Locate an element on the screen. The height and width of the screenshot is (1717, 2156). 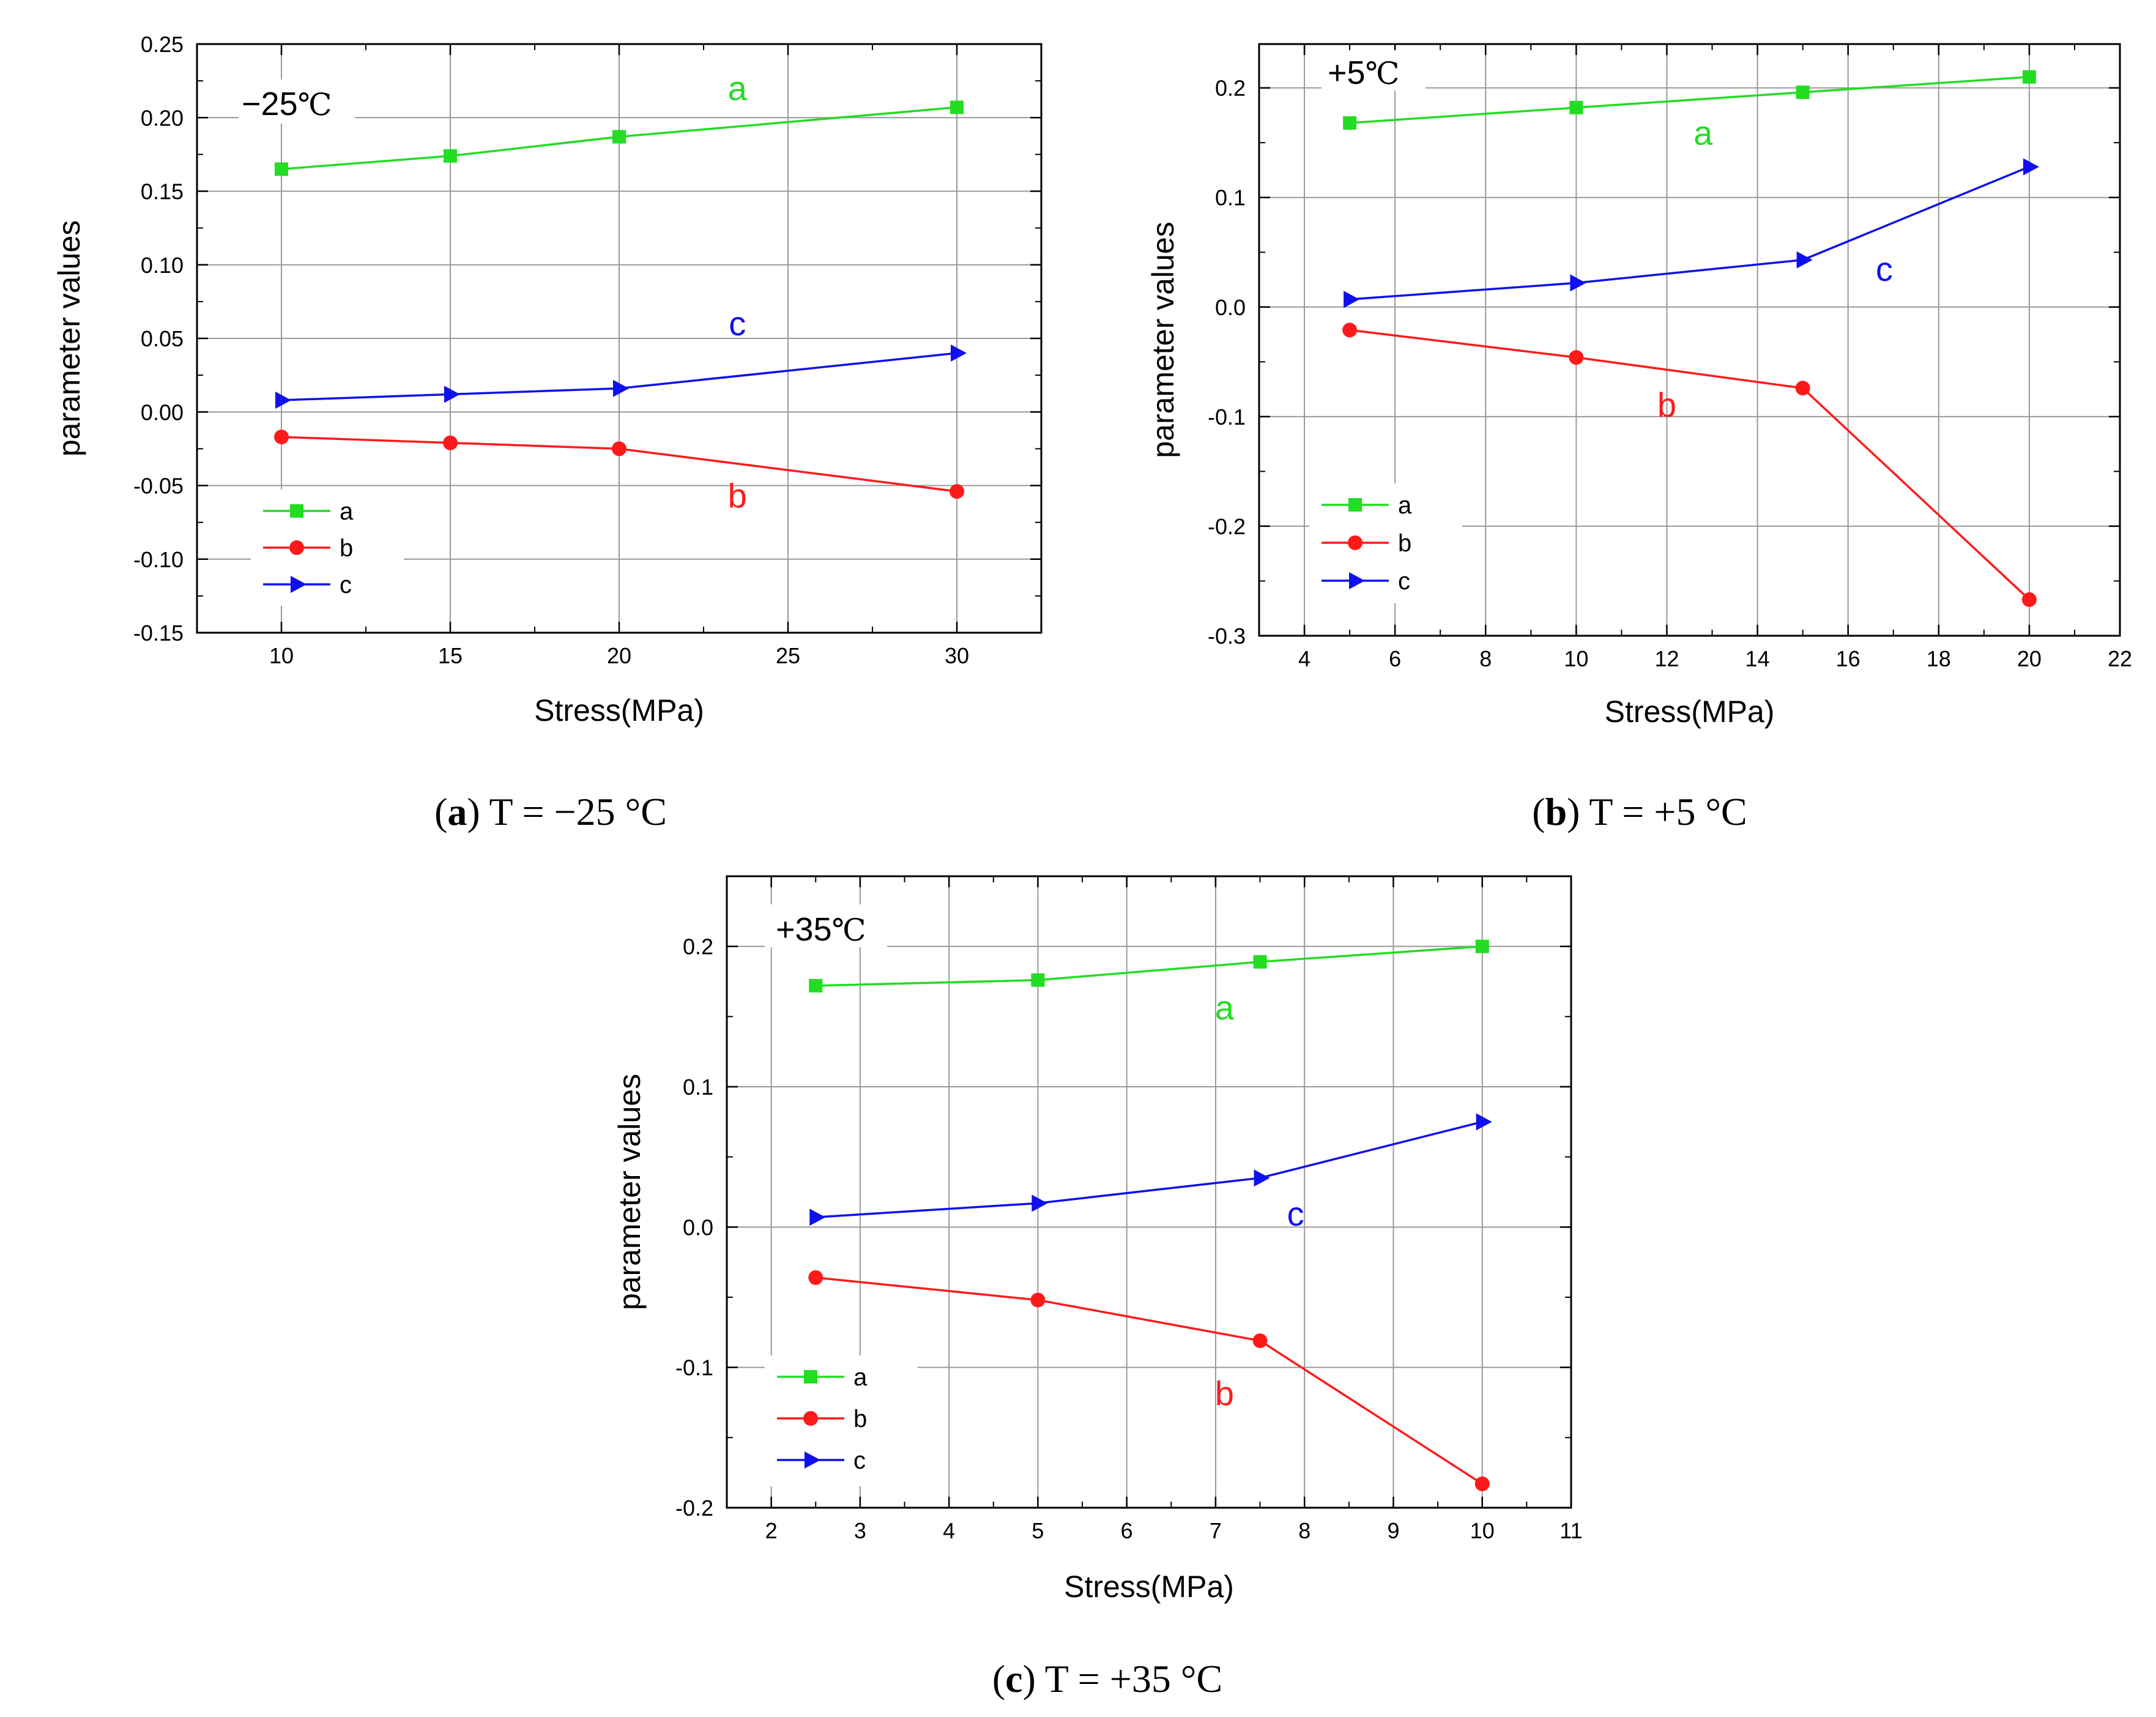
legend-background is located at coordinates (841, 1420).